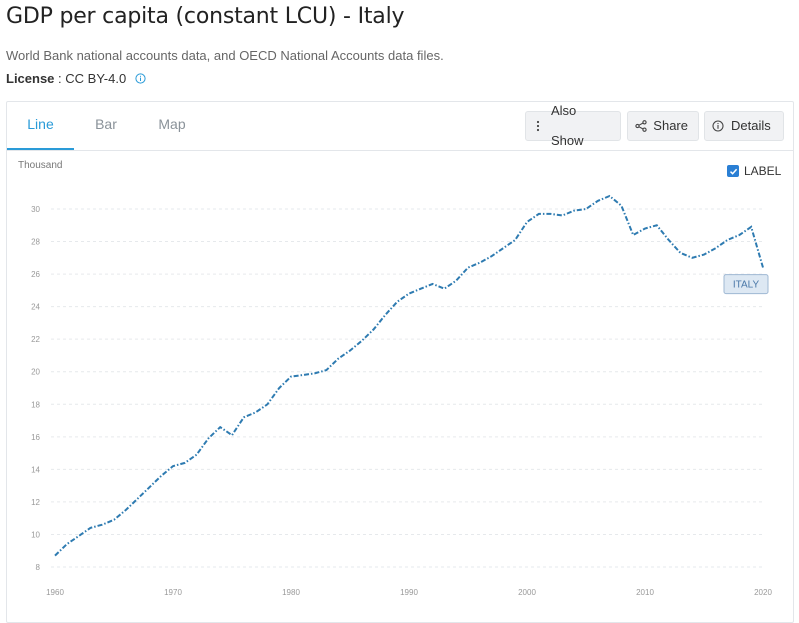 The height and width of the screenshot is (623, 799). I want to click on info-icon, so click(140, 79).